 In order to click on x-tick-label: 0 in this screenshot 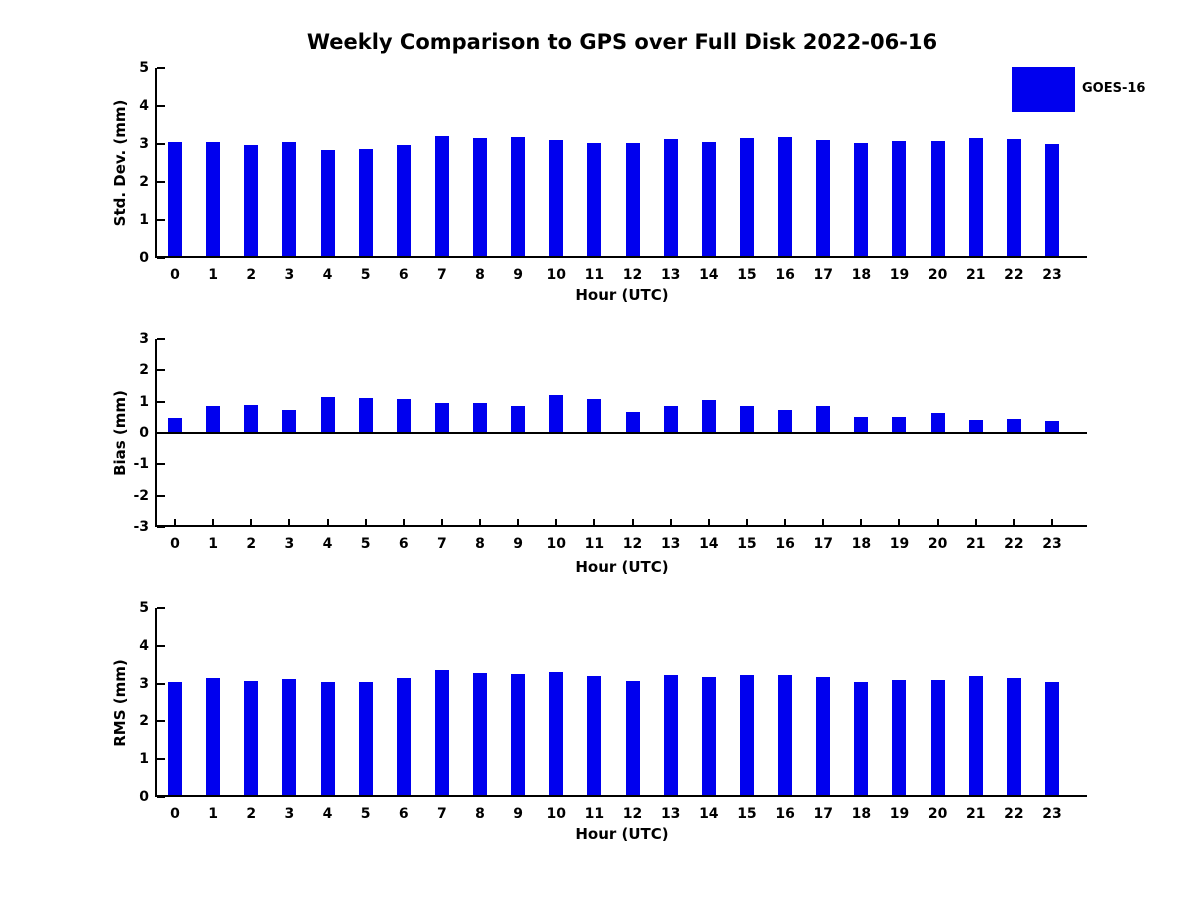, I will do `click(175, 275)`.